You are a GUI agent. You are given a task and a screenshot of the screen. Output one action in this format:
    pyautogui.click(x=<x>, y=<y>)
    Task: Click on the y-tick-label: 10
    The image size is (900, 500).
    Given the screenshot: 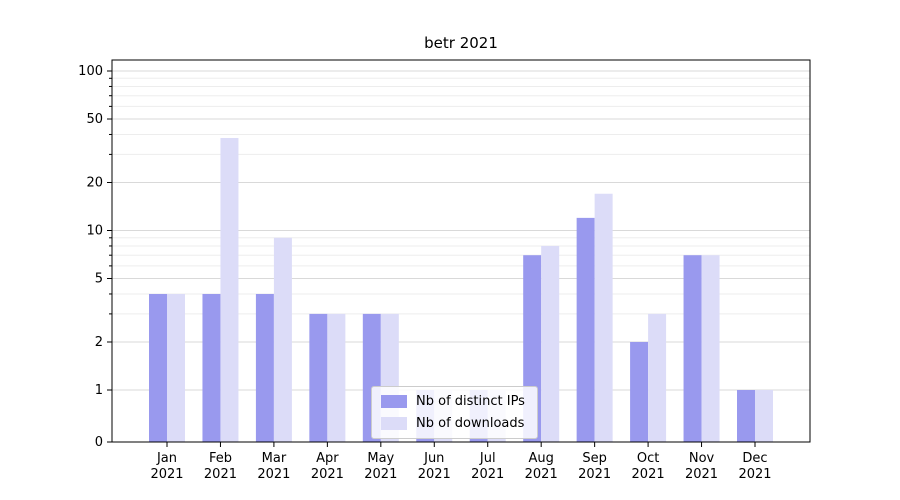 What is the action you would take?
    pyautogui.click(x=94, y=231)
    